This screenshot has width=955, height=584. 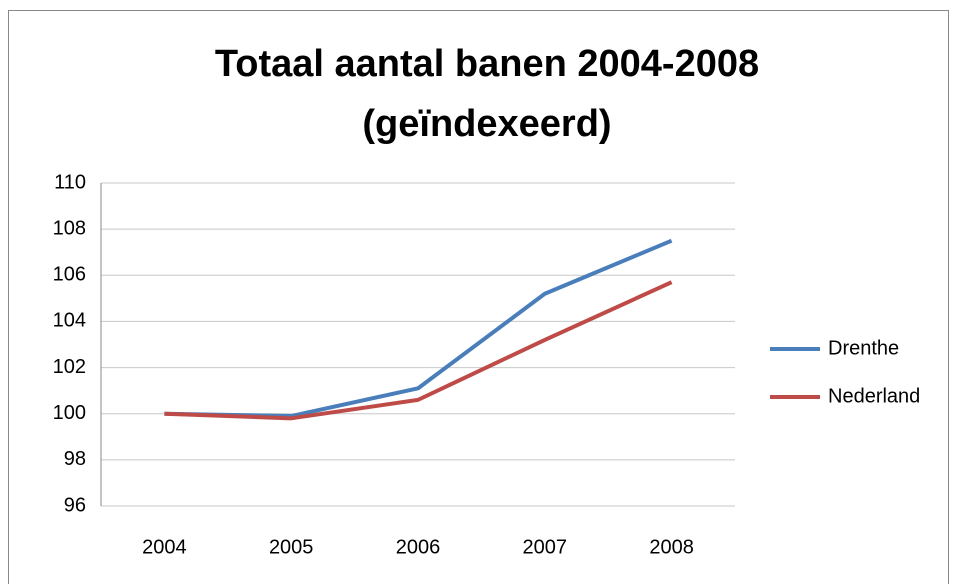 What do you see at coordinates (418, 350) in the screenshot?
I see `series-line` at bounding box center [418, 350].